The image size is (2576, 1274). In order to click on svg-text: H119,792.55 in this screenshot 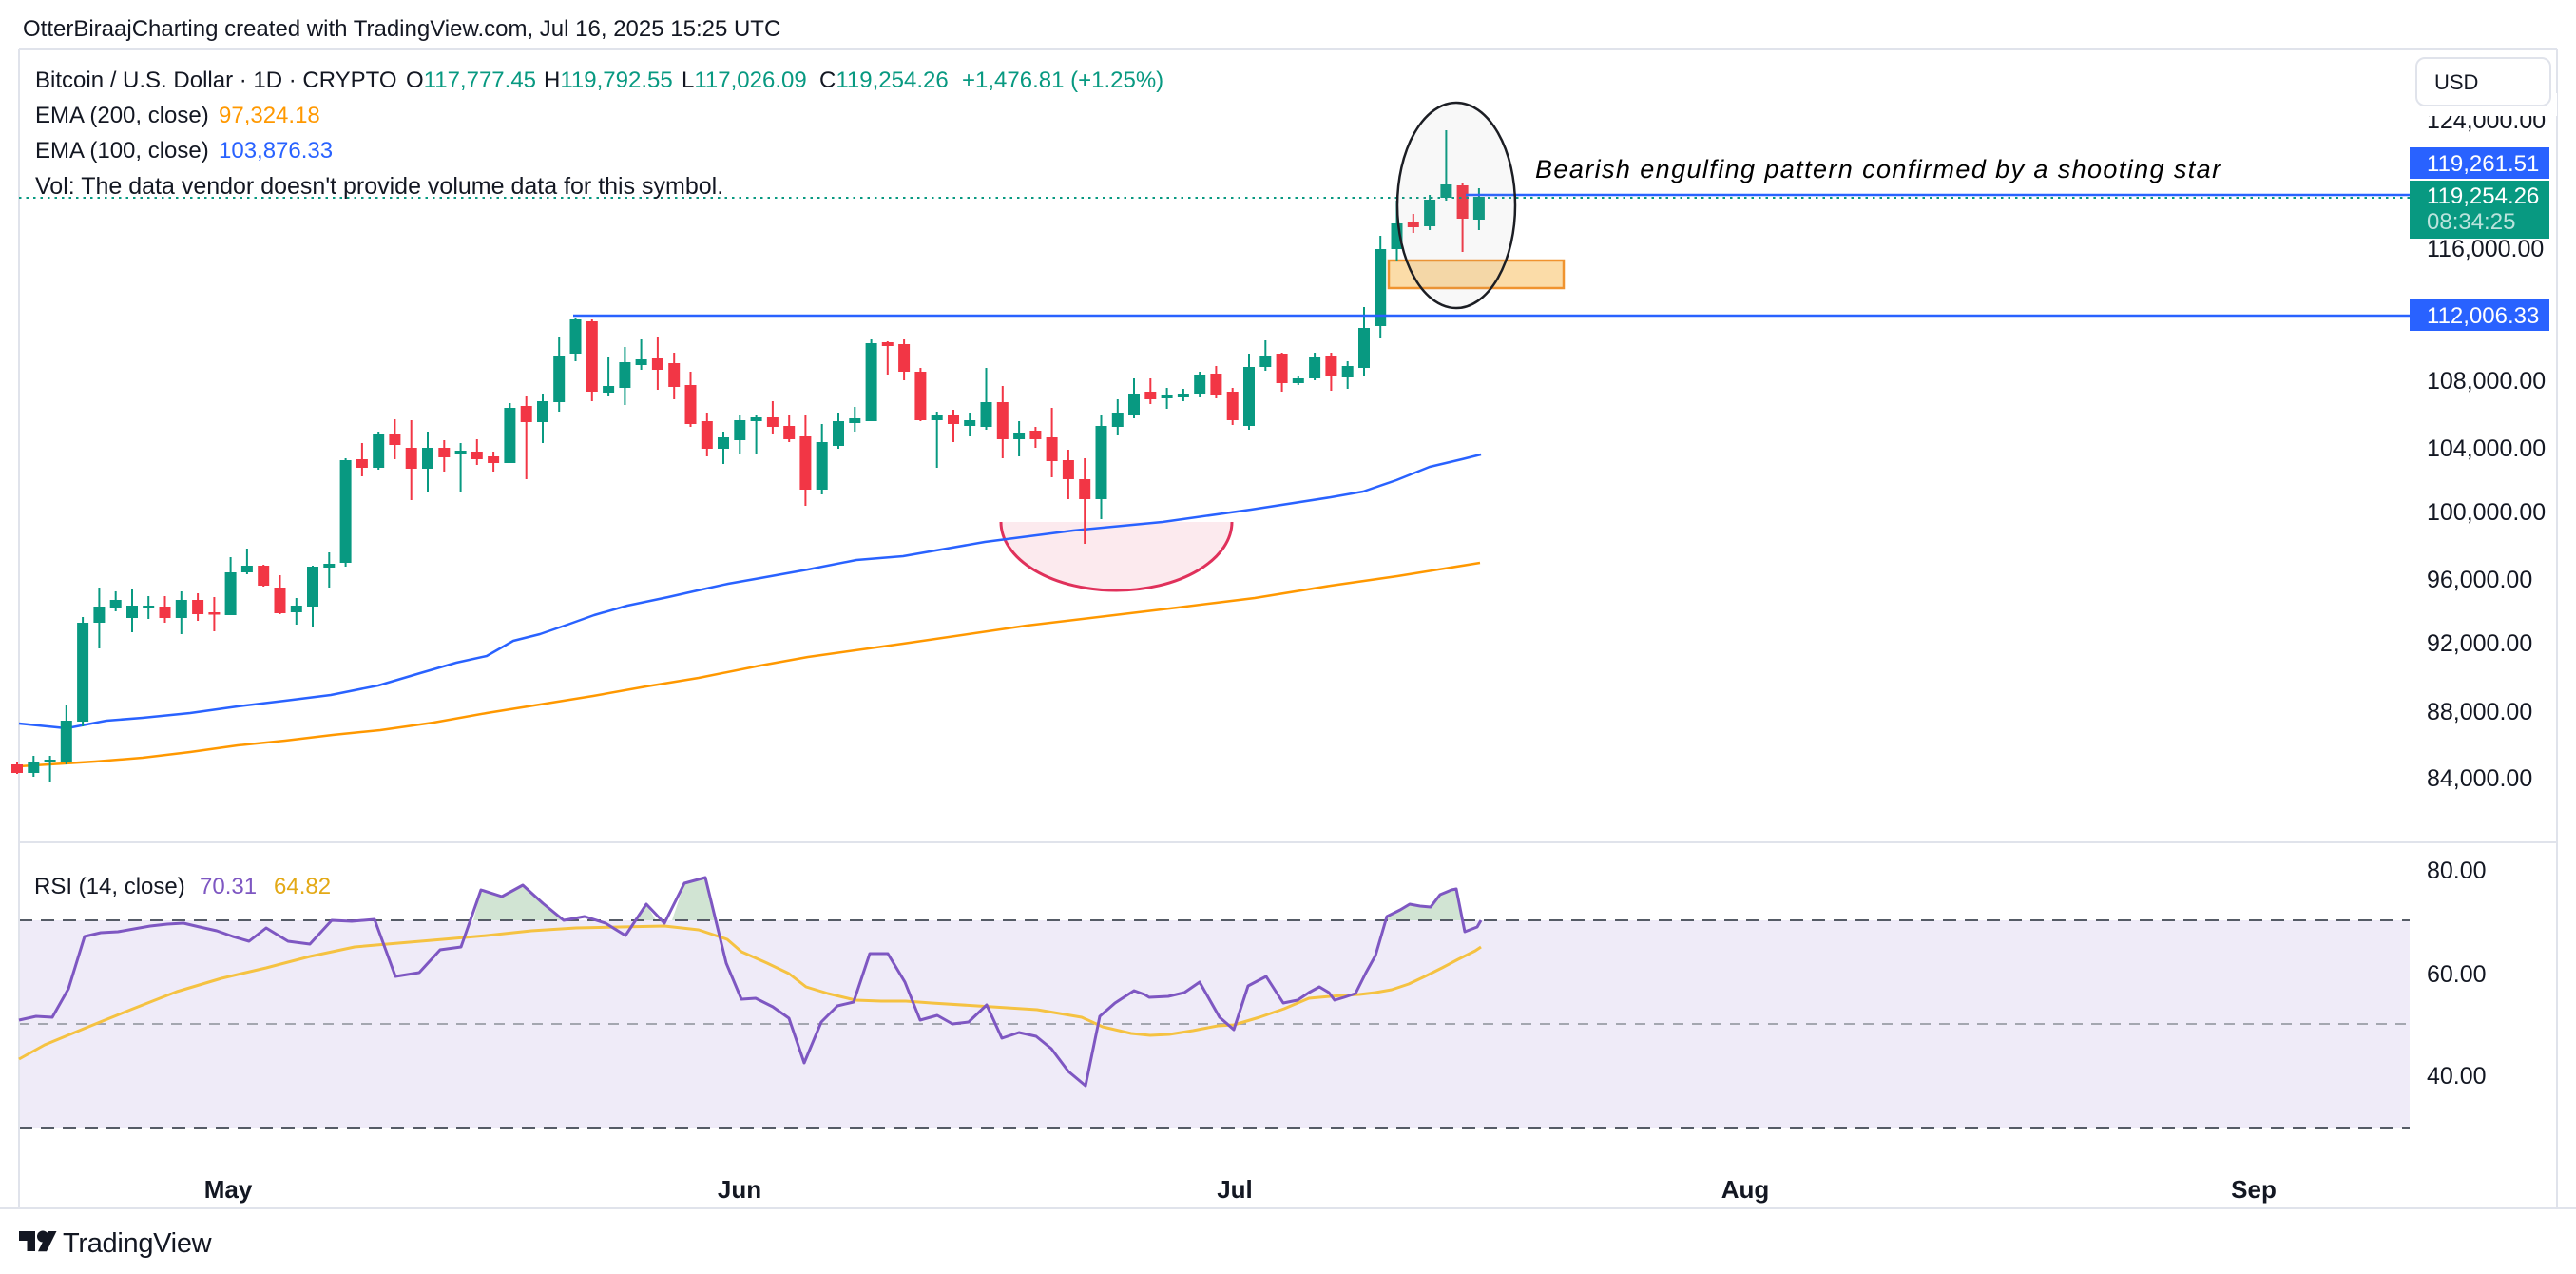, I will do `click(608, 80)`.